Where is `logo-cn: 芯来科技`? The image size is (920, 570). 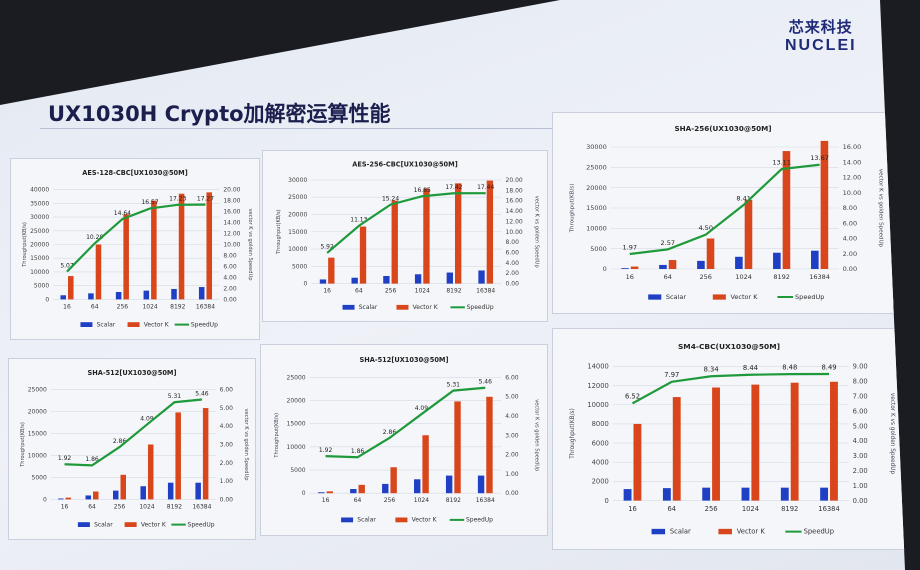
logo-cn: 芯来科技 is located at coordinates (820, 27).